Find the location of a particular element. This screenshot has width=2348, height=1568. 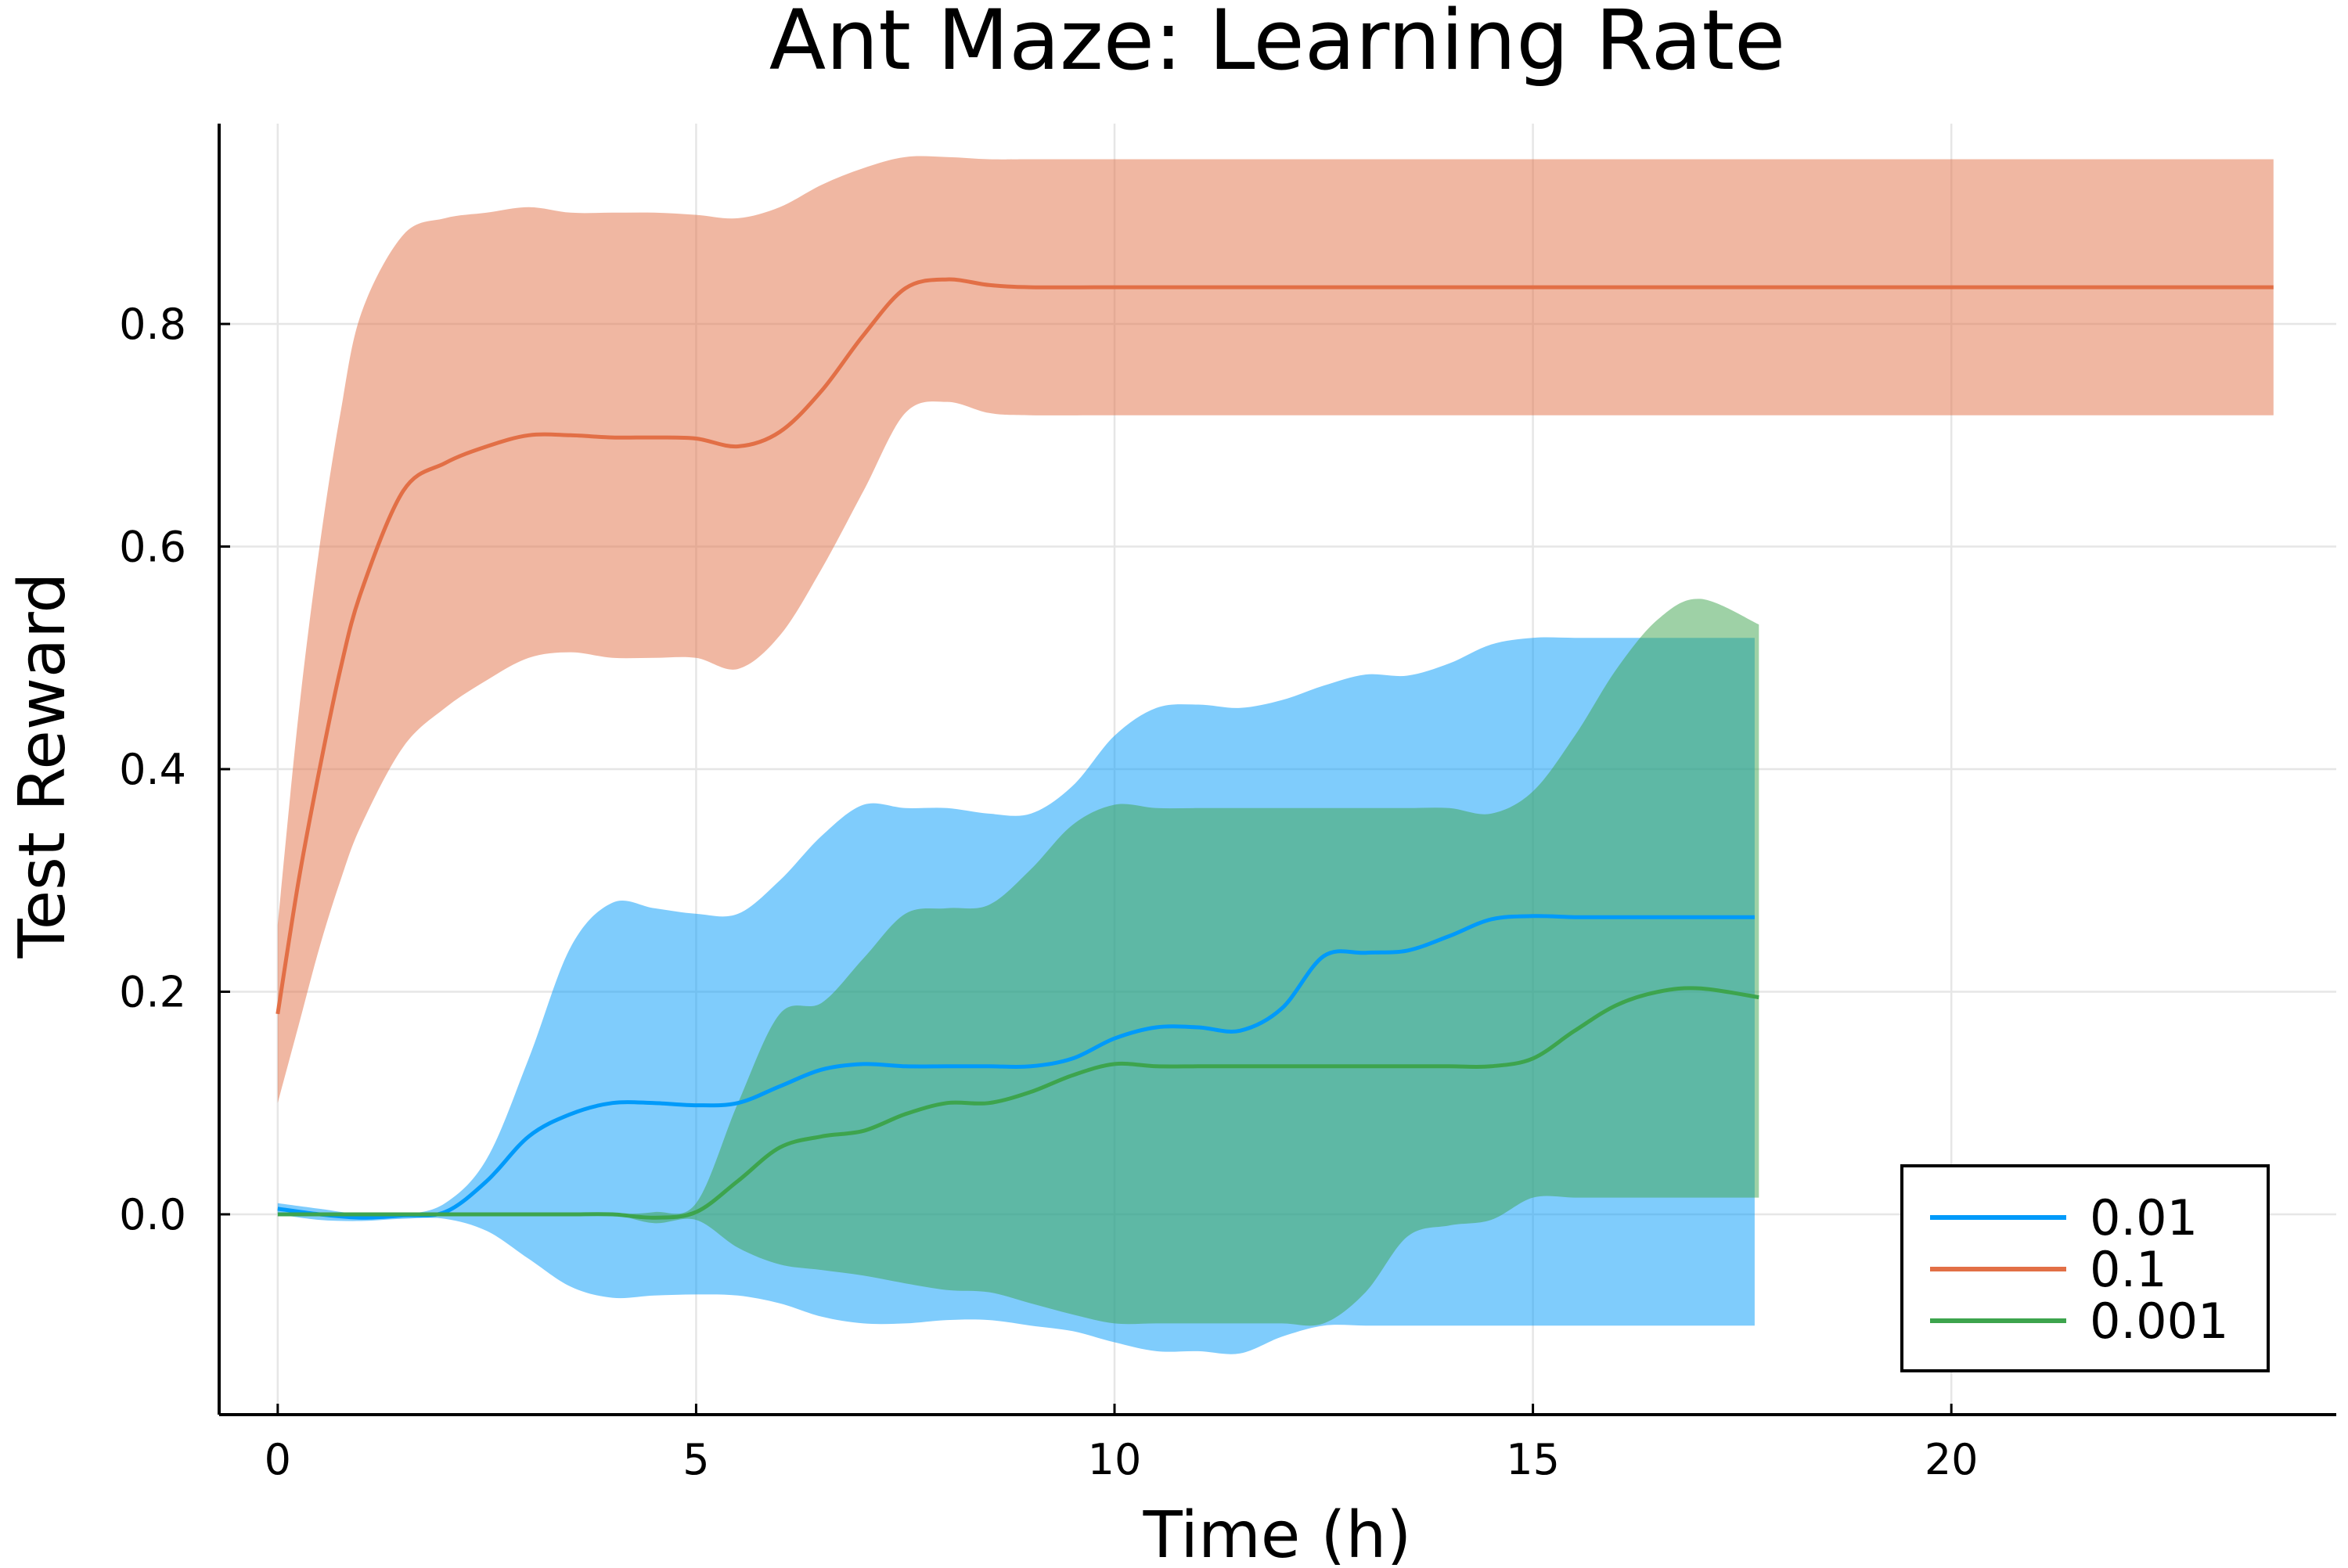

y-ticks: 0.0 0.2 0.4 0.6 0.8 is located at coordinates (174, 769).